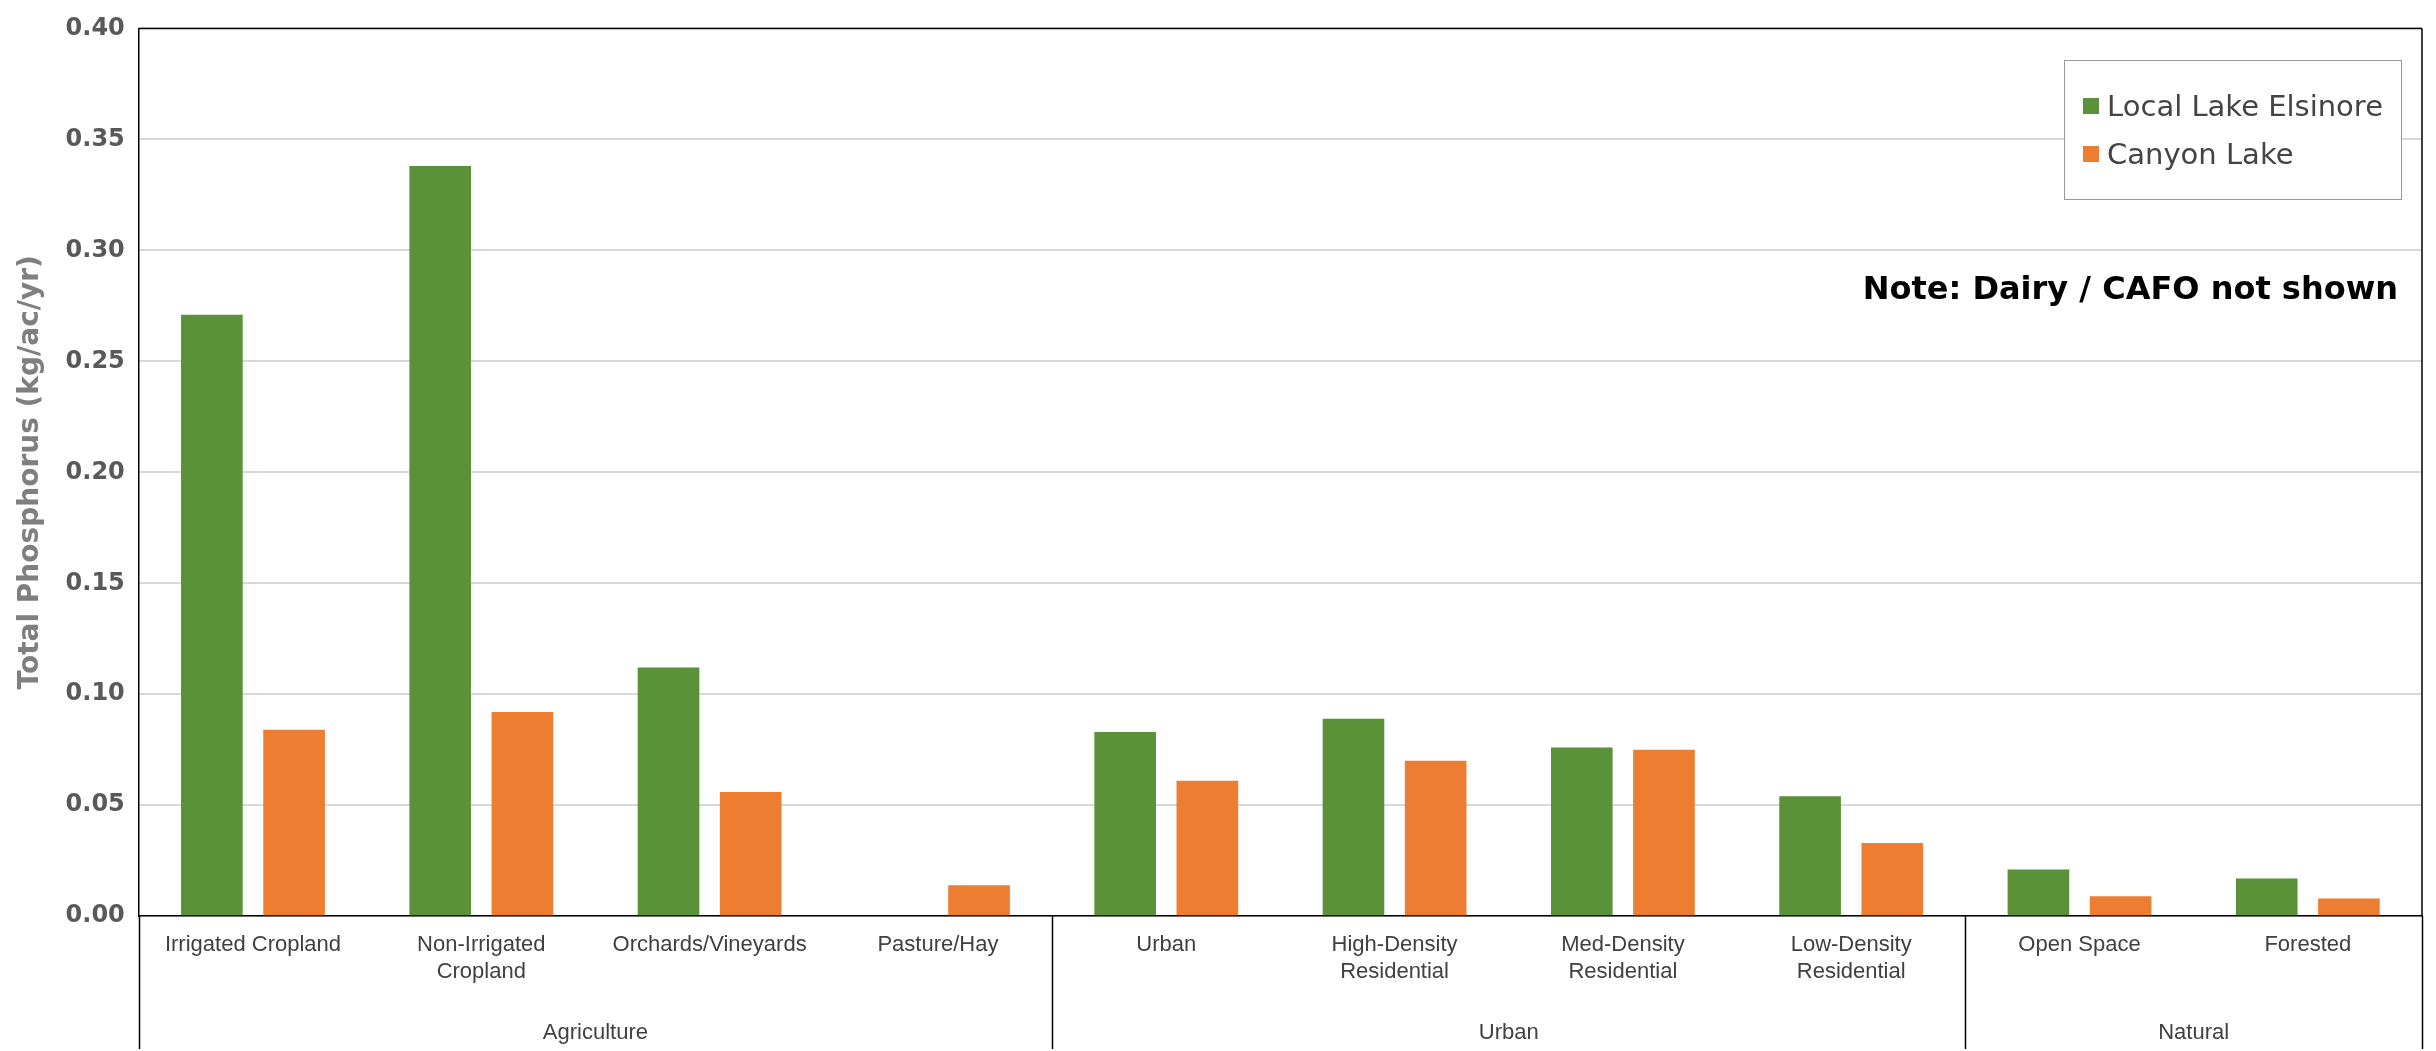 Image resolution: width=2436 pixels, height=1051 pixels. Describe the element at coordinates (2194, 1032) in the screenshot. I see `text: Natural` at that location.